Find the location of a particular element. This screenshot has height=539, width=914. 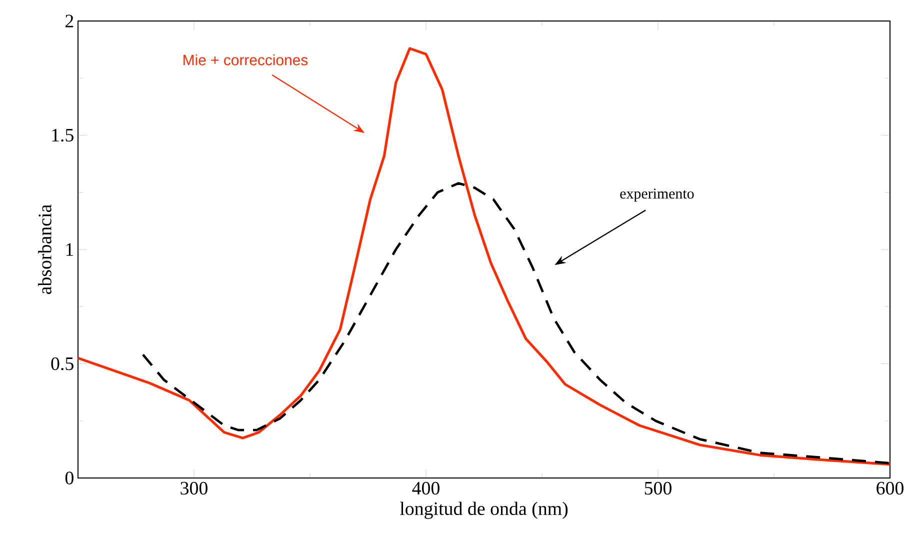

x-axis-title: longitud de onda (nm) is located at coordinates (484, 510).